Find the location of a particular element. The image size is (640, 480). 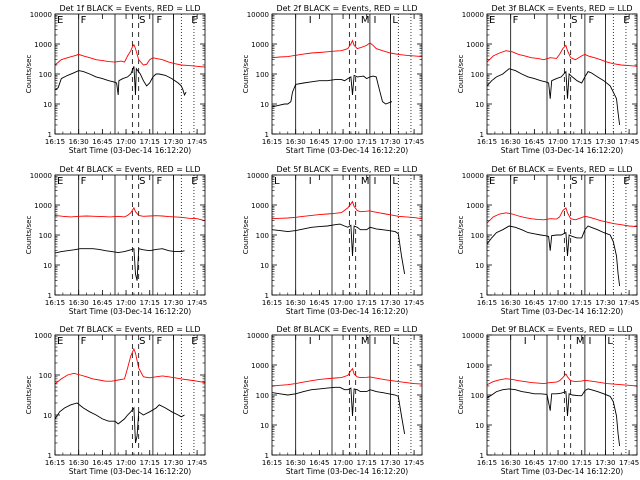

chart-title: Det 3f BLACK = Events, RED = LLD is located at coordinates (561, 8).